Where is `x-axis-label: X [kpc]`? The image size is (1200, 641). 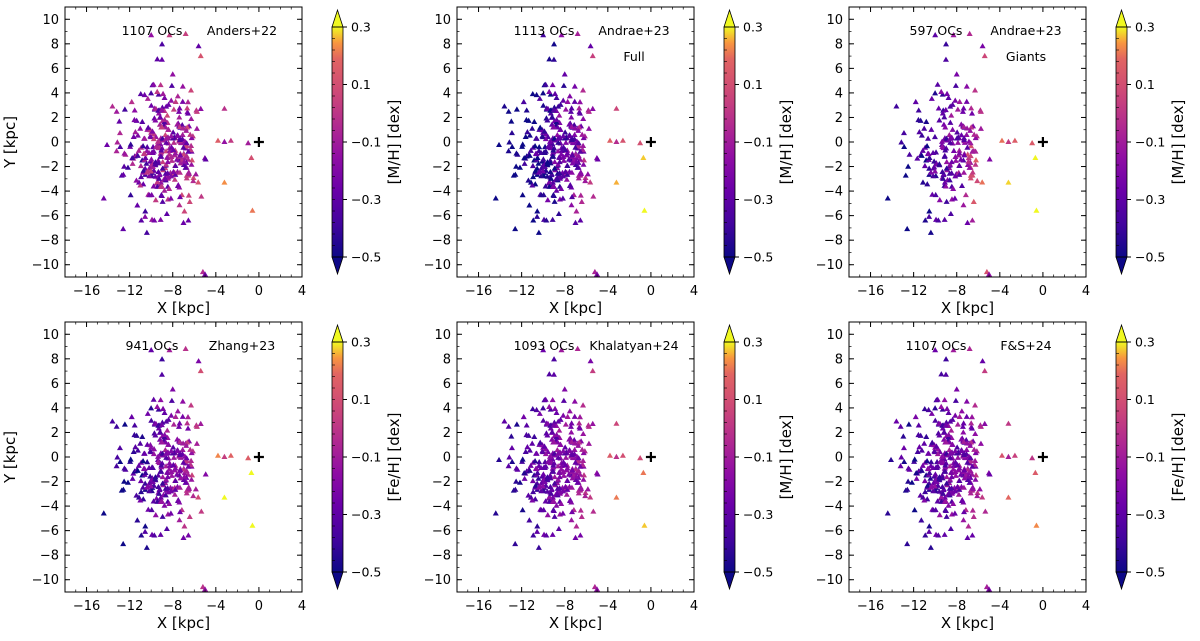 x-axis-label: X [kpc] is located at coordinates (967, 308).